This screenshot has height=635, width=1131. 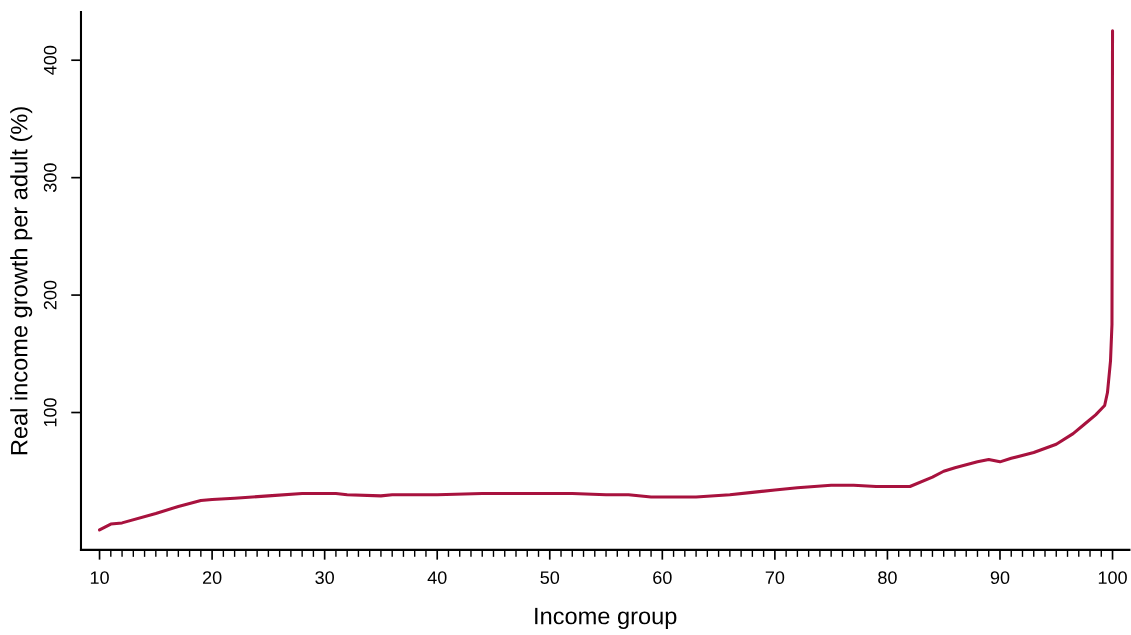 What do you see at coordinates (324, 578) in the screenshot?
I see `x-tick-label: 30` at bounding box center [324, 578].